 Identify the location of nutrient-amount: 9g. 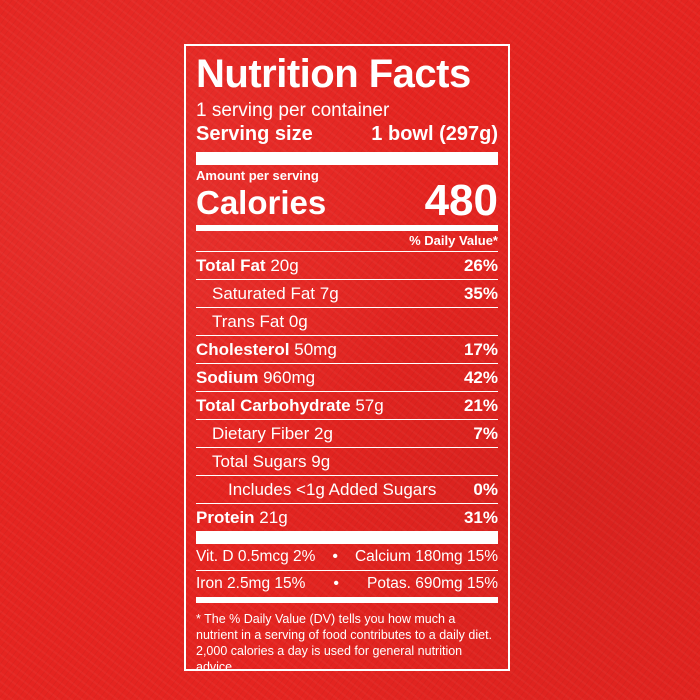
(321, 461).